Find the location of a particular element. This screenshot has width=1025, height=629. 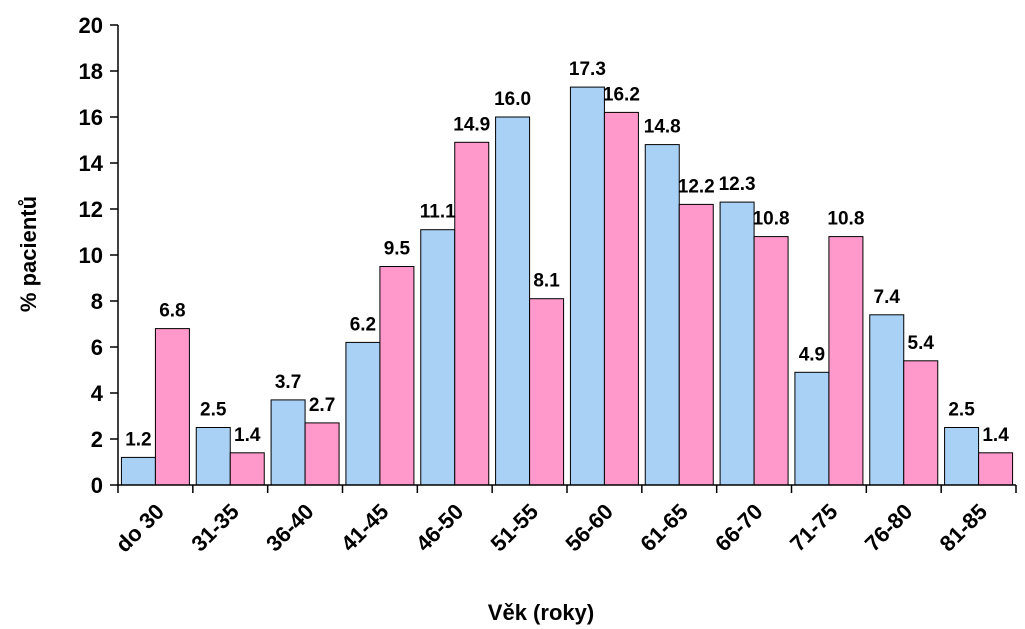

bar-51-55-s1 is located at coordinates (513, 301).